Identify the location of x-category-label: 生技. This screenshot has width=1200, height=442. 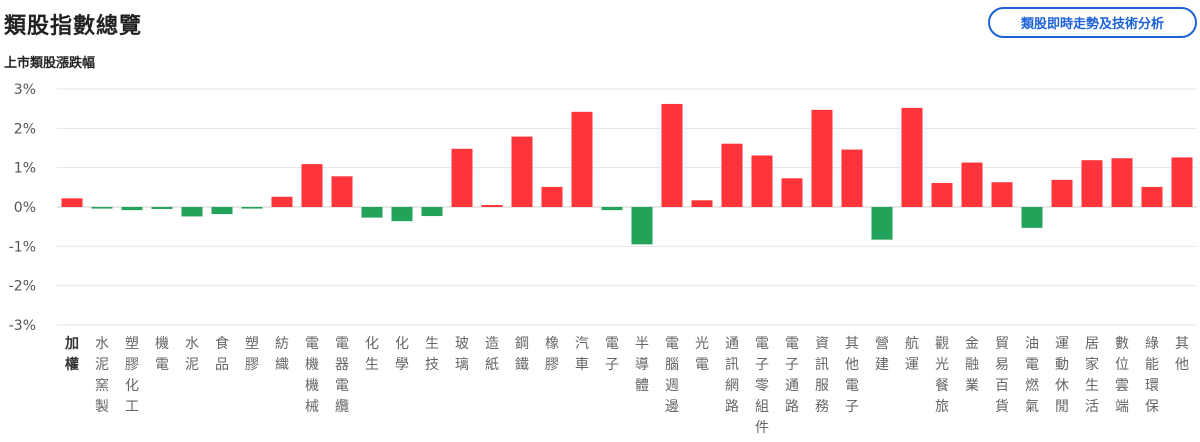
(432, 354).